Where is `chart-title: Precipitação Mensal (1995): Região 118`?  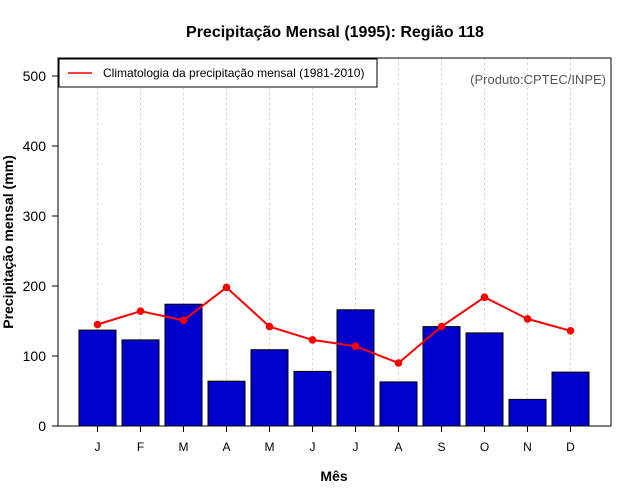
chart-title: Precipitação Mensal (1995): Região 118 is located at coordinates (335, 32).